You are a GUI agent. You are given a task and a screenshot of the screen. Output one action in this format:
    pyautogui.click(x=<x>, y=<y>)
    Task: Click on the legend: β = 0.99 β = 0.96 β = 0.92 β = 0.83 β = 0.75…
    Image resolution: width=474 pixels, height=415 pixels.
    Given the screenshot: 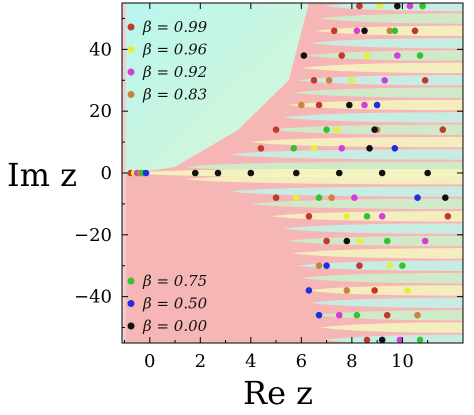 What is the action you would take?
    pyautogui.click(x=167, y=176)
    